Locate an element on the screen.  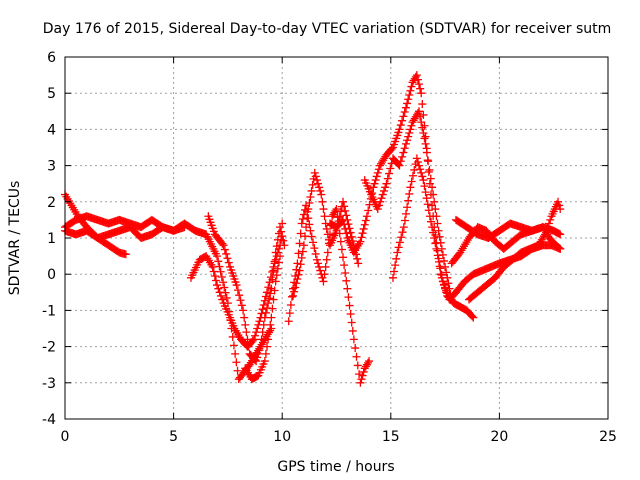
y-tick-label: 5 is located at coordinates (51, 94).